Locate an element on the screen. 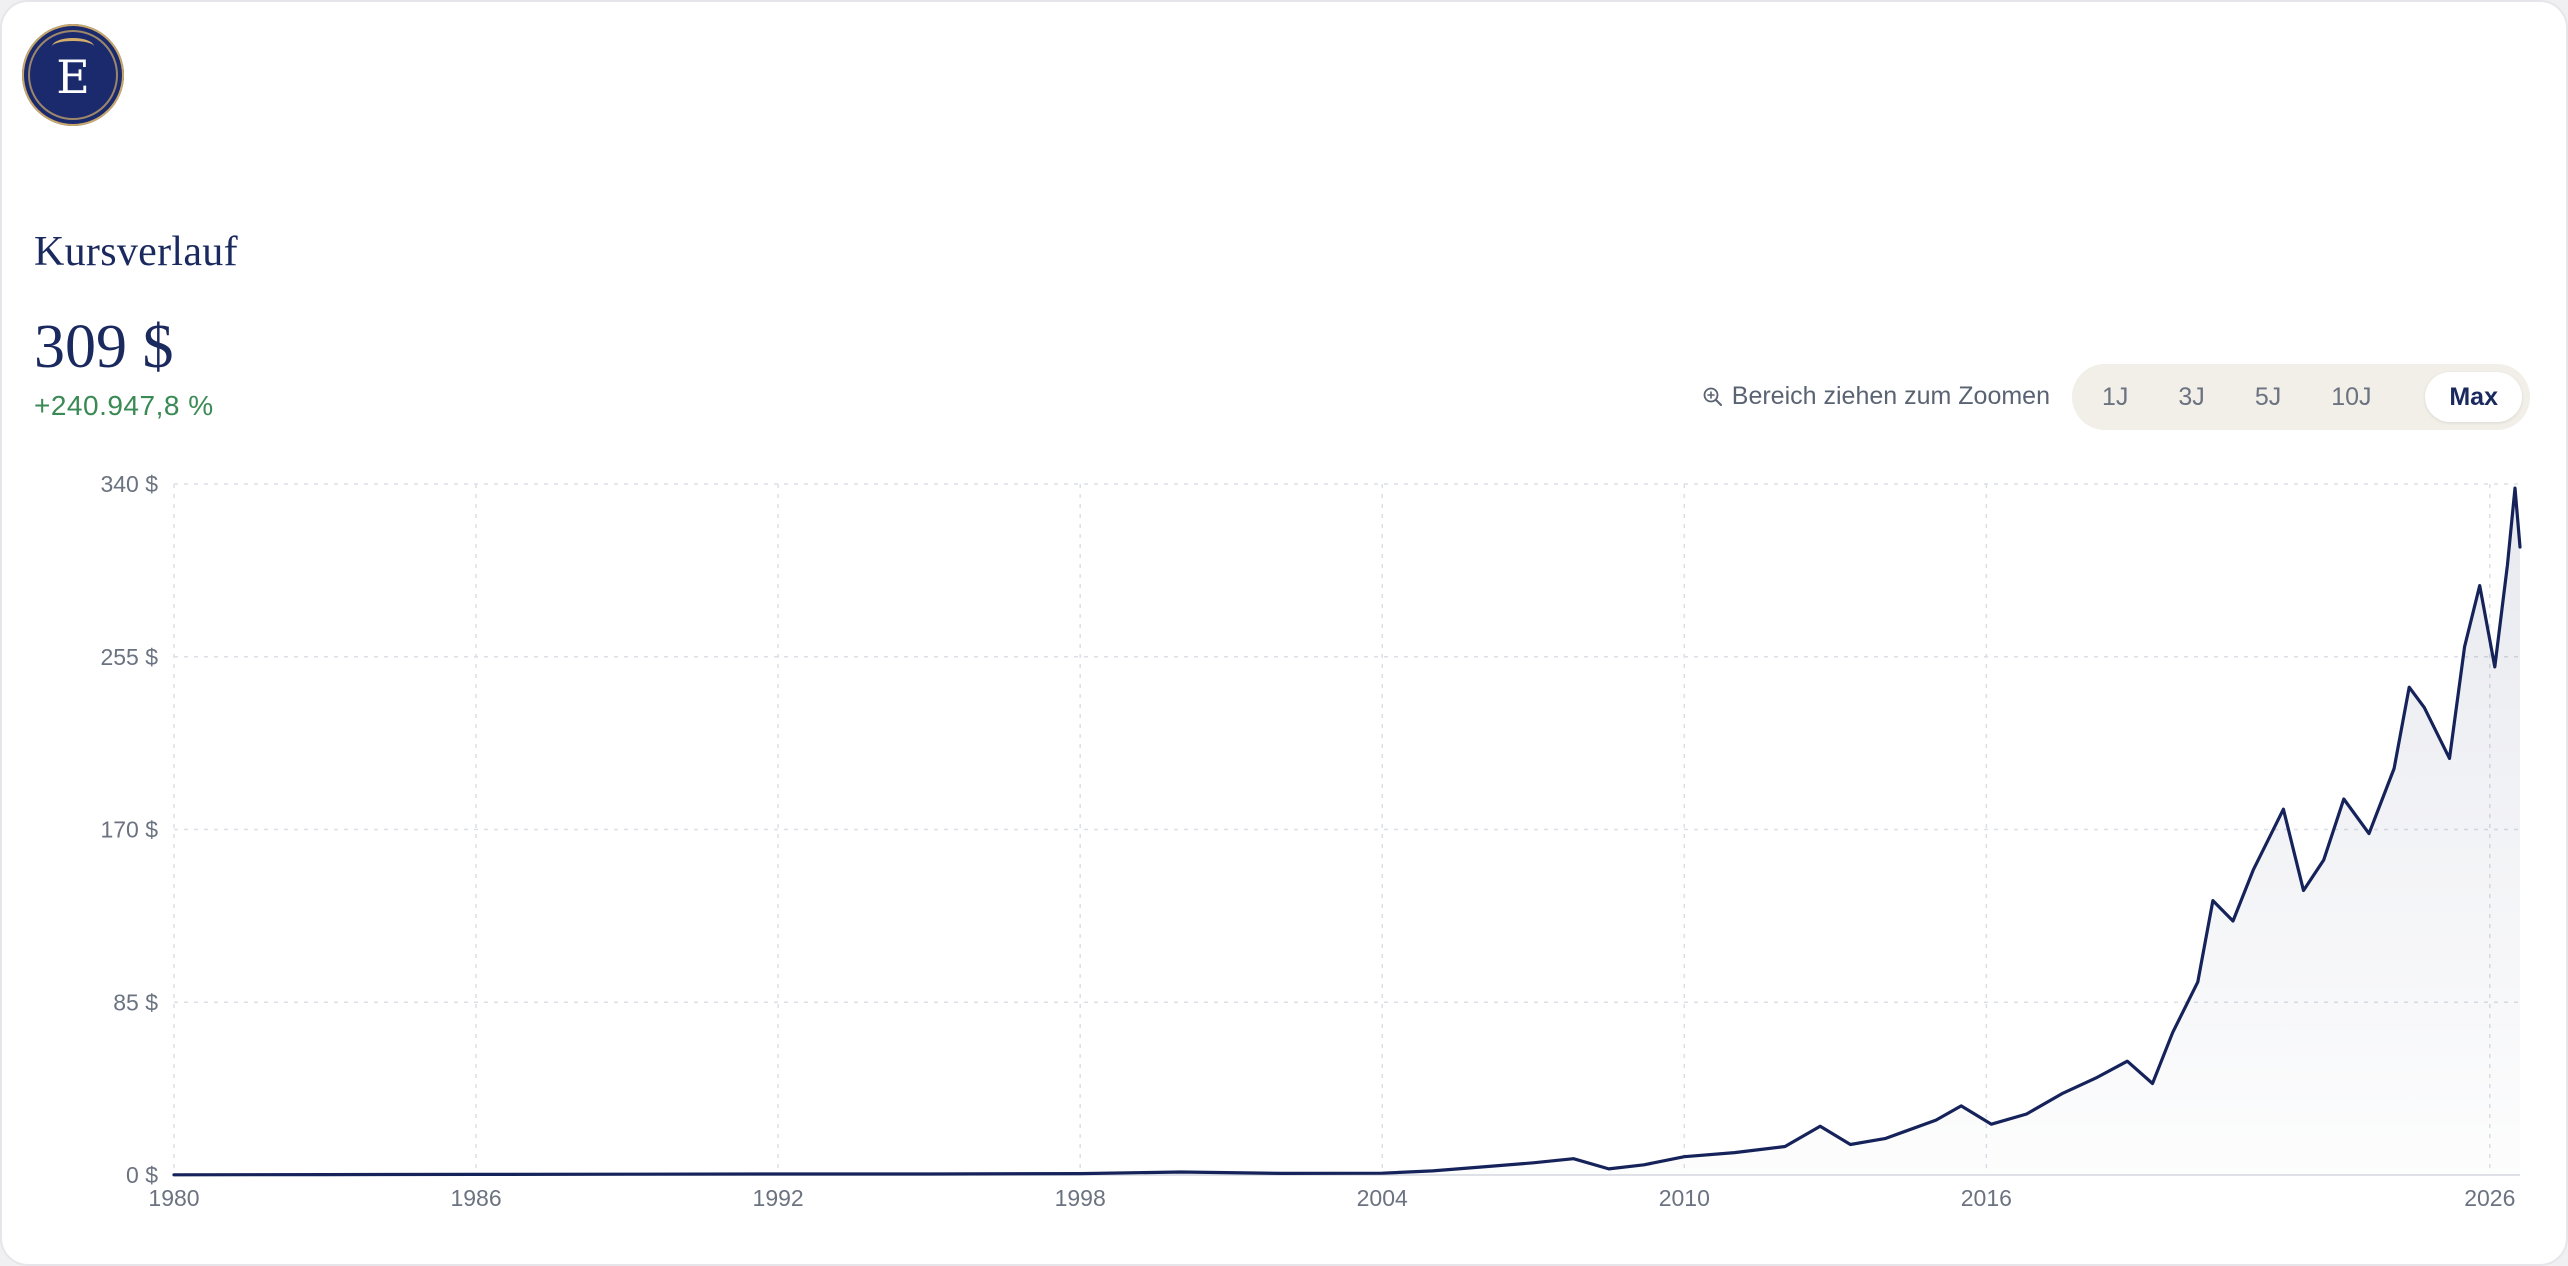  x-tick-label: 2004 is located at coordinates (1382, 1198).